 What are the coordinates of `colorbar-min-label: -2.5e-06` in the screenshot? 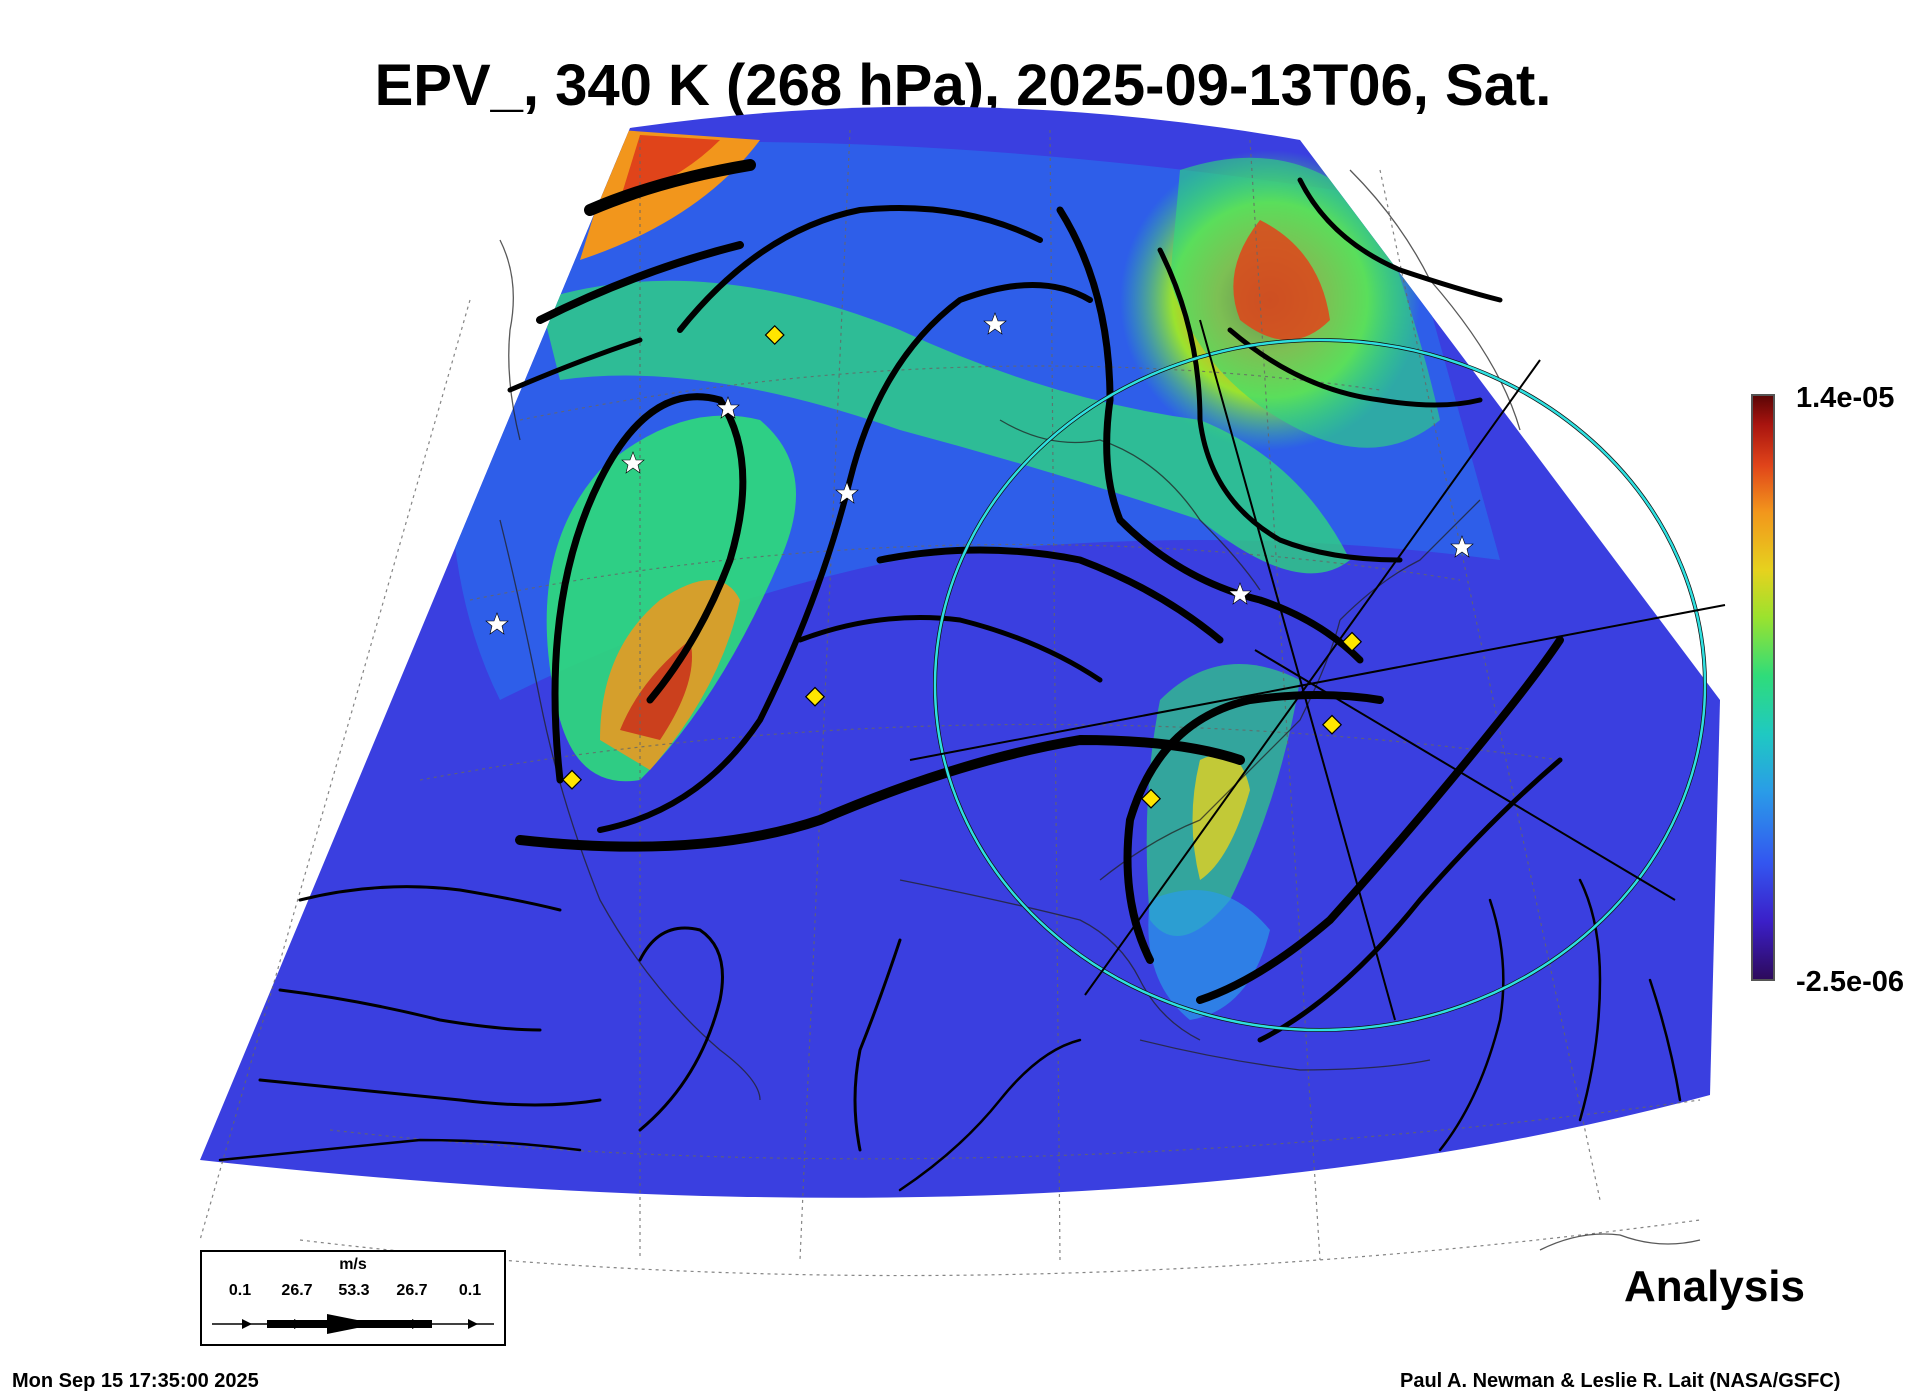 It's located at (1850, 982).